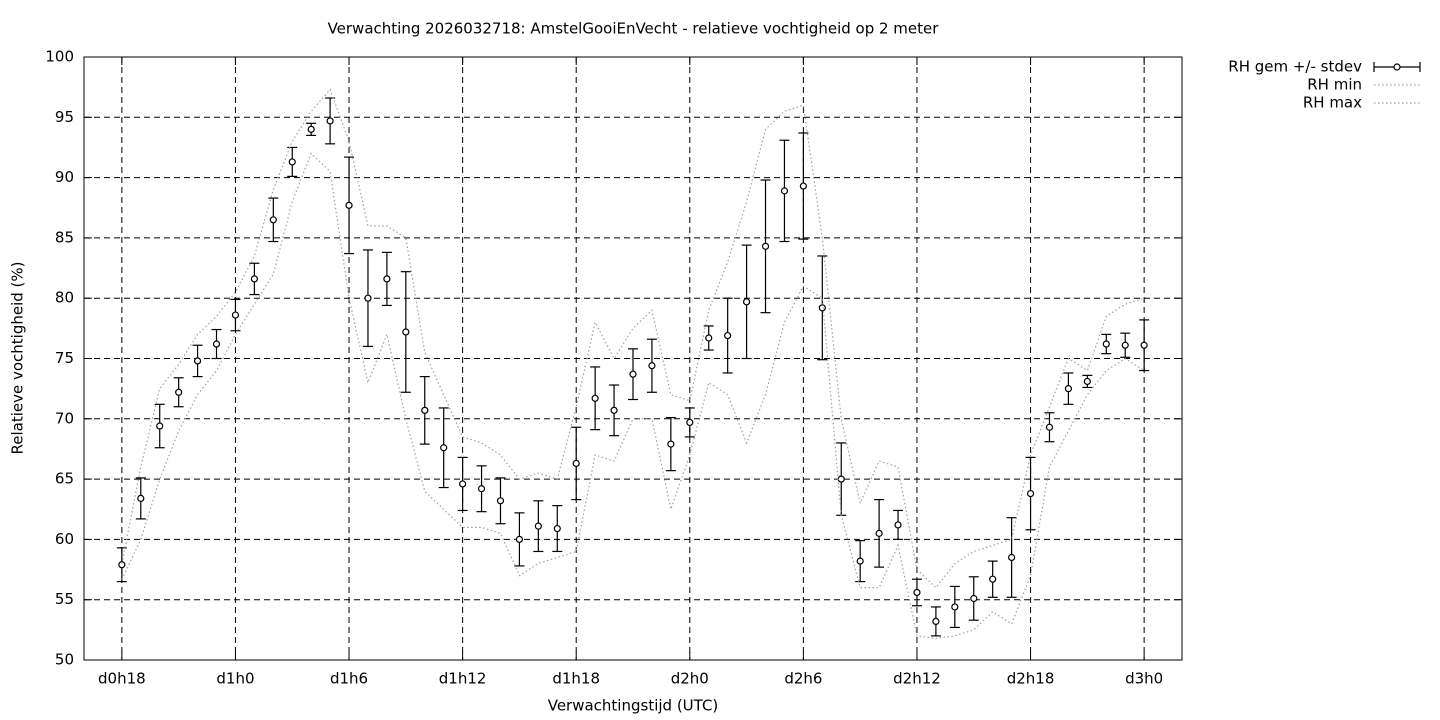 This screenshot has width=1440, height=720. I want to click on x-tick-label: d1h18, so click(576, 679).